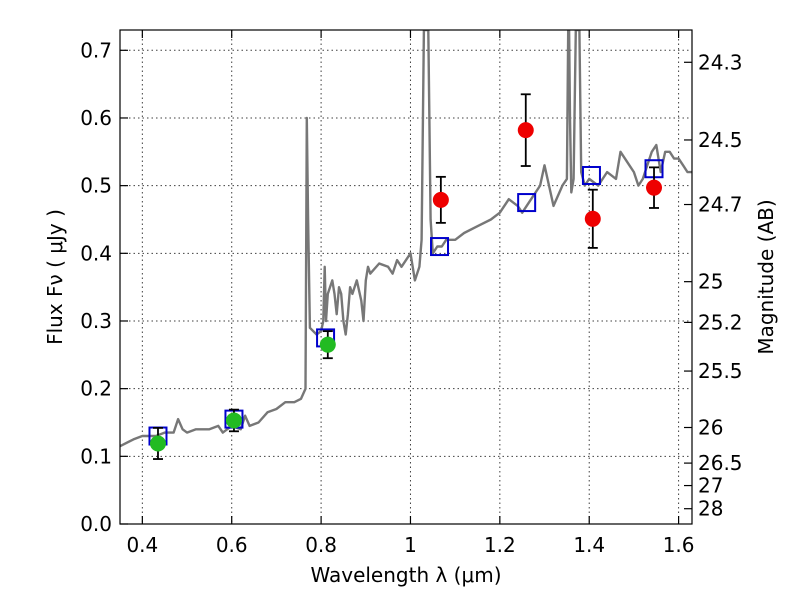  I want to click on magnitude-tick-label: 24.3, so click(720, 62).